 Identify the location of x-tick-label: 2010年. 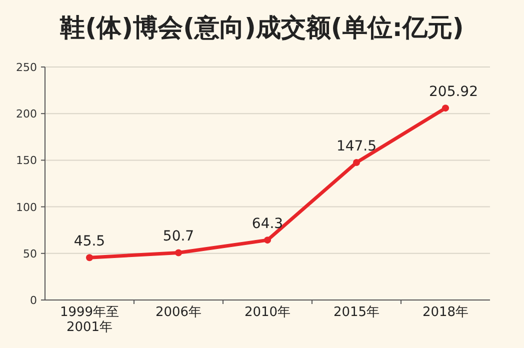
(267, 312).